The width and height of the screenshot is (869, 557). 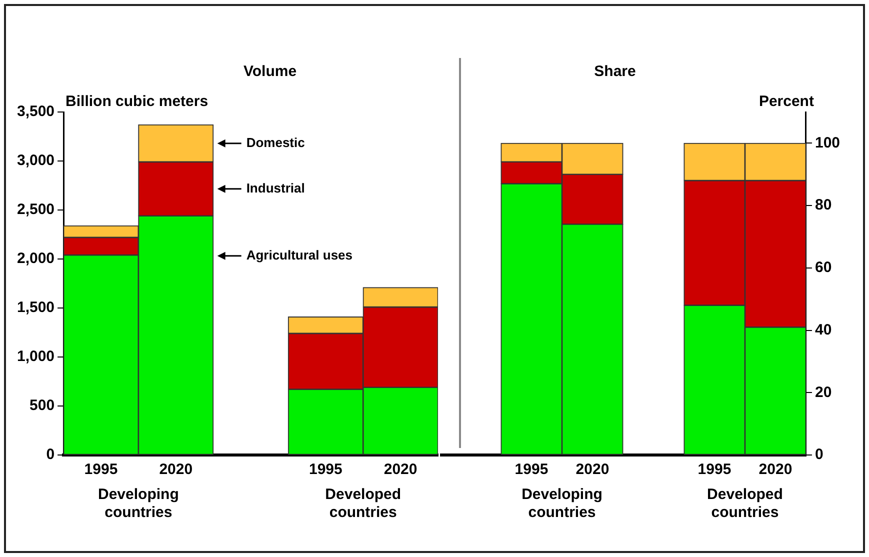 What do you see at coordinates (275, 188) in the screenshot?
I see `text: Industrial` at bounding box center [275, 188].